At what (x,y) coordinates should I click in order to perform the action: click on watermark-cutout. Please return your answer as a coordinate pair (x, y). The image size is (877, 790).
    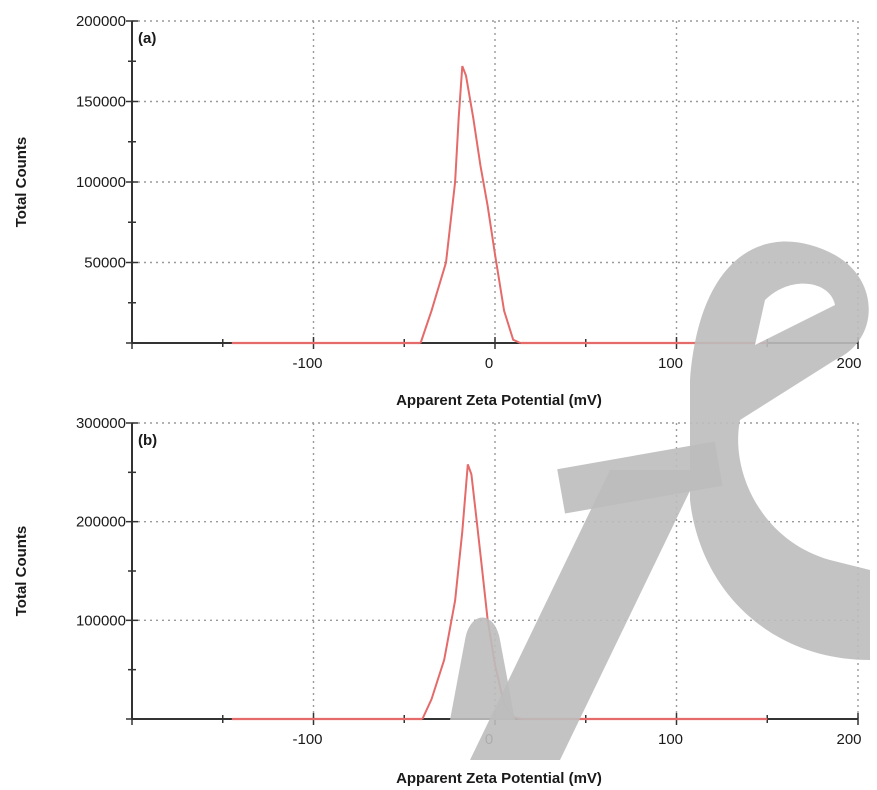
    Looking at the image, I should click on (795, 314).